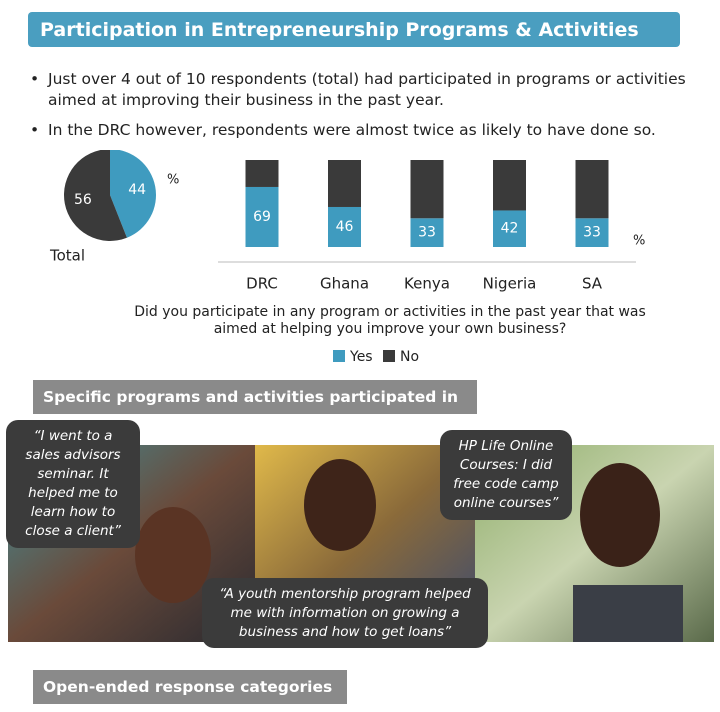 This screenshot has height=712, width=720. I want to click on section-banner: Open-ended response categories, so click(190, 687).